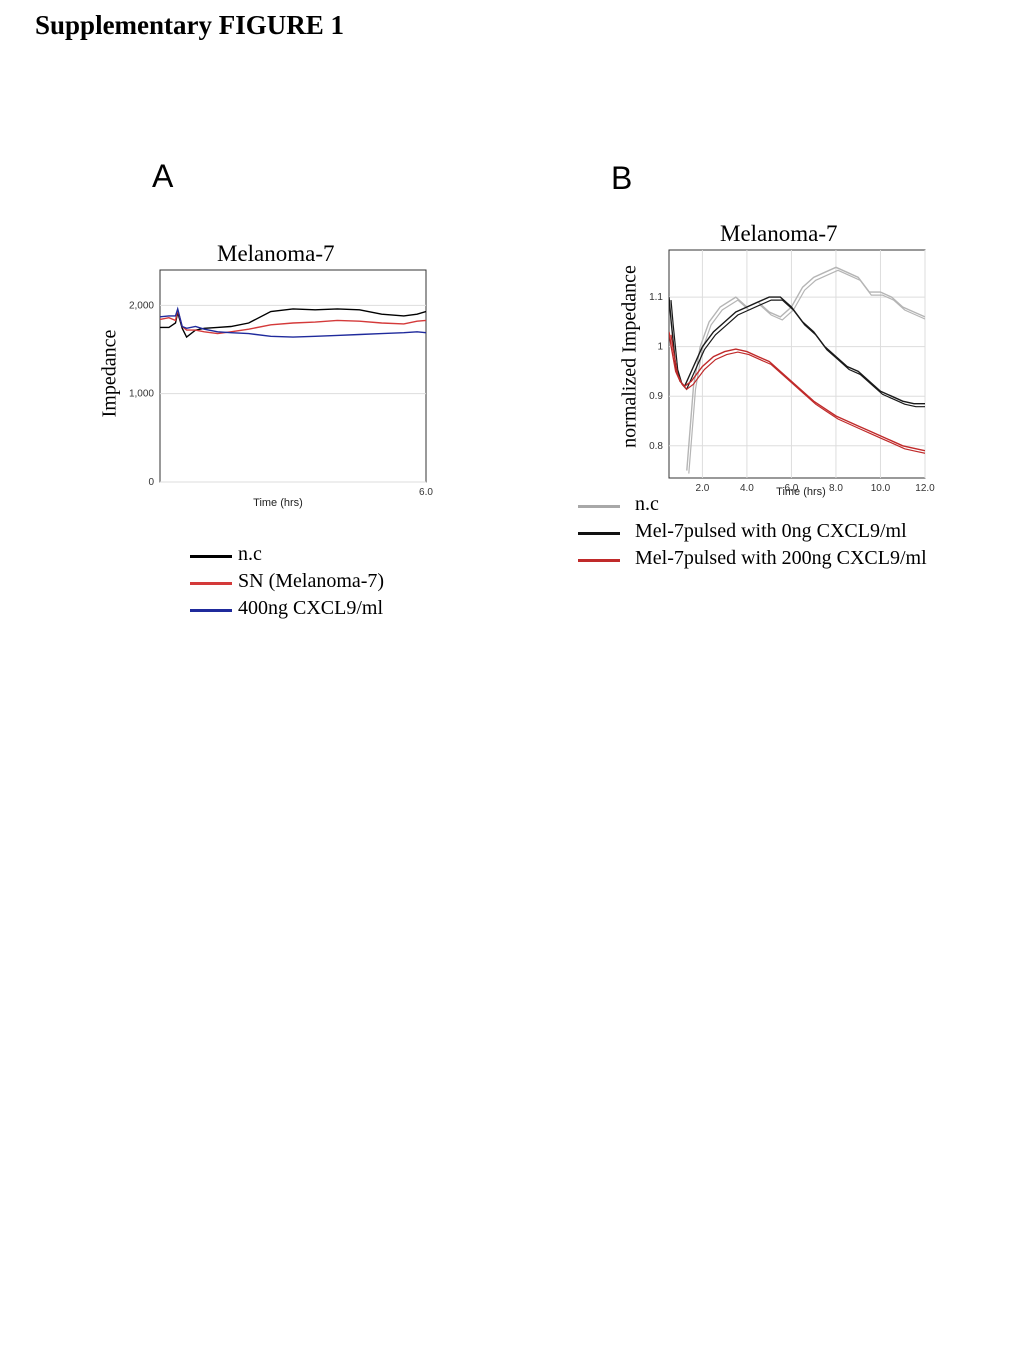  What do you see at coordinates (781, 558) in the screenshot?
I see `legend-label-b-200ng: Mel-7pulsed with 200ng CXCL9/ml` at bounding box center [781, 558].